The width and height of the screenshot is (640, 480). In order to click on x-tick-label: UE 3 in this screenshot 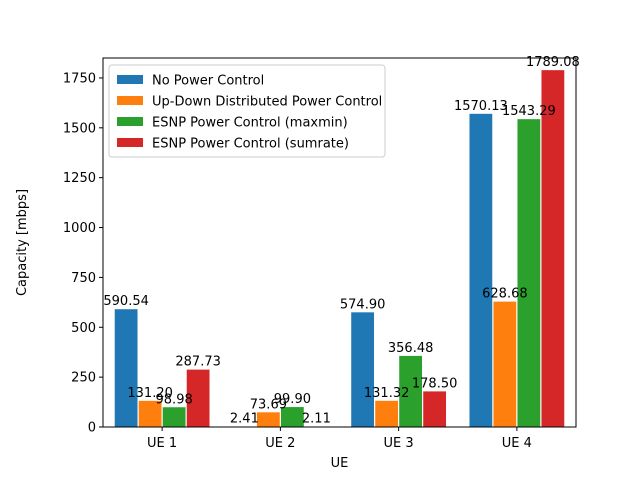, I will do `click(399, 443)`.